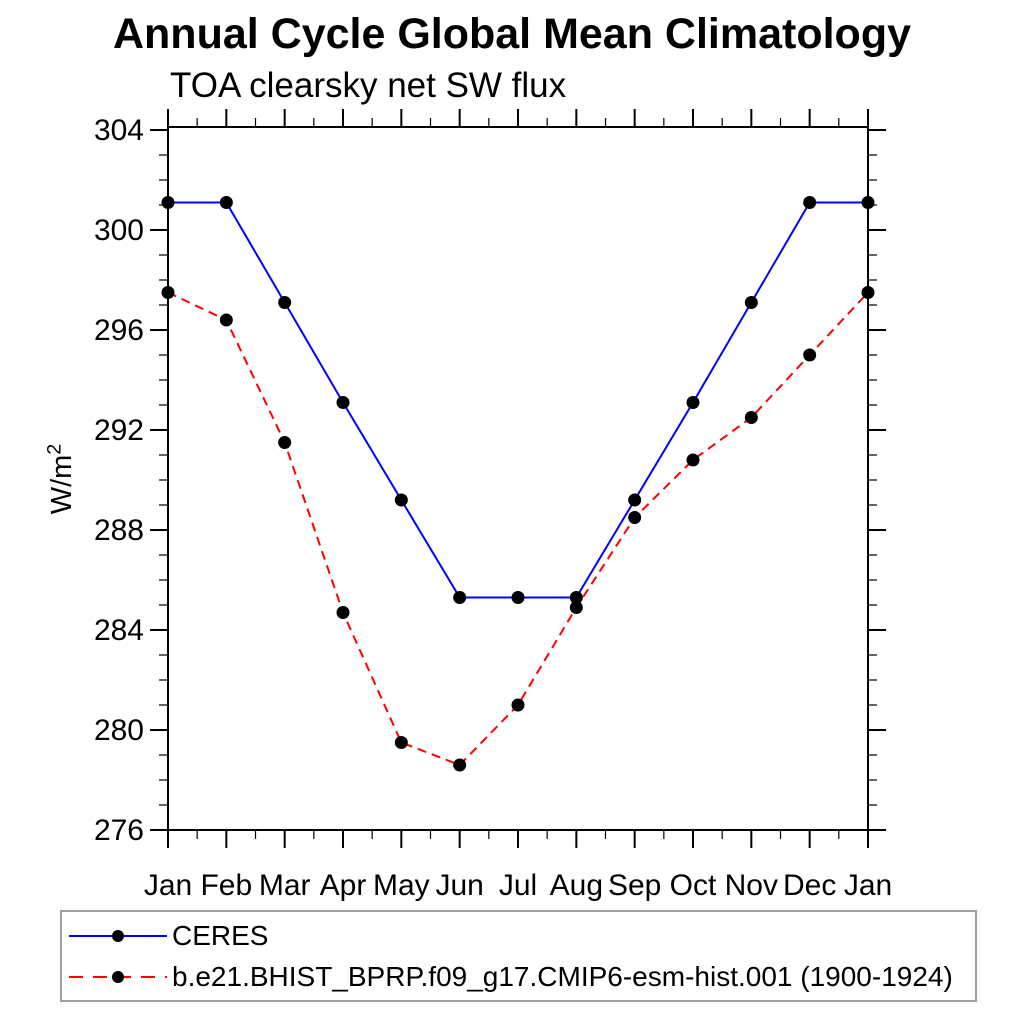 This screenshot has height=1024, width=1024. Describe the element at coordinates (512, 34) in the screenshot. I see `chart-title: Annual Cycle Global Mean Climatology` at that location.